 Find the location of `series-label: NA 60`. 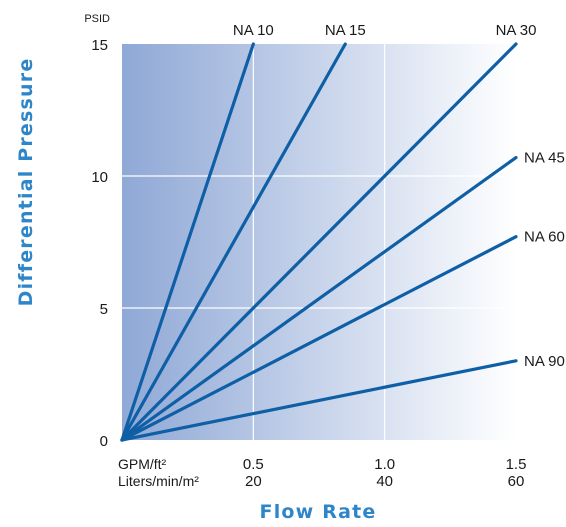

series-label: NA 60 is located at coordinates (544, 237).